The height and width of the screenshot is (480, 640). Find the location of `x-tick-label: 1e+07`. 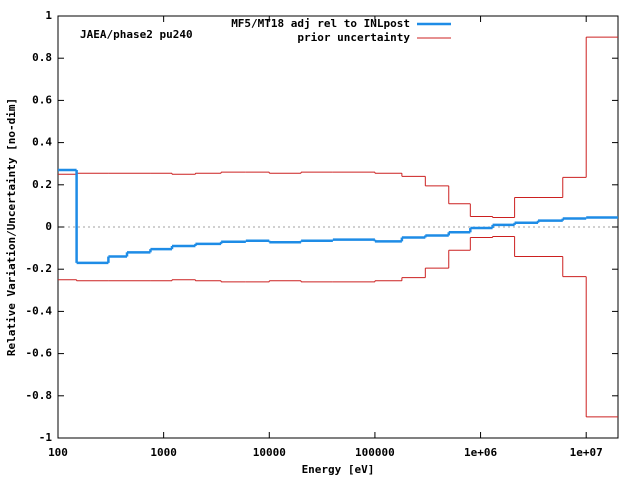

x-tick-label: 1e+07 is located at coordinates (586, 452).